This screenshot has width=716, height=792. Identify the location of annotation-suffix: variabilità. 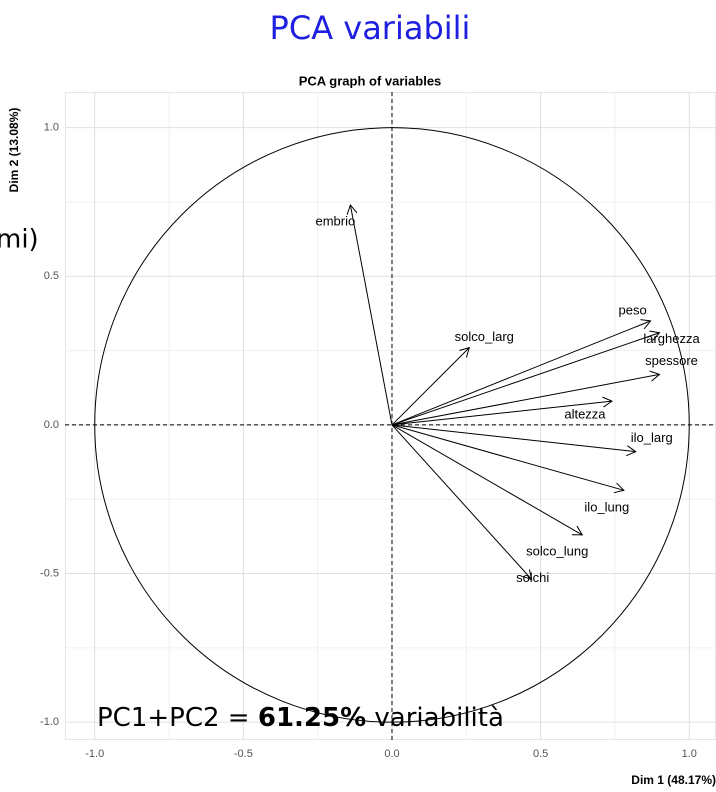
(438, 718).